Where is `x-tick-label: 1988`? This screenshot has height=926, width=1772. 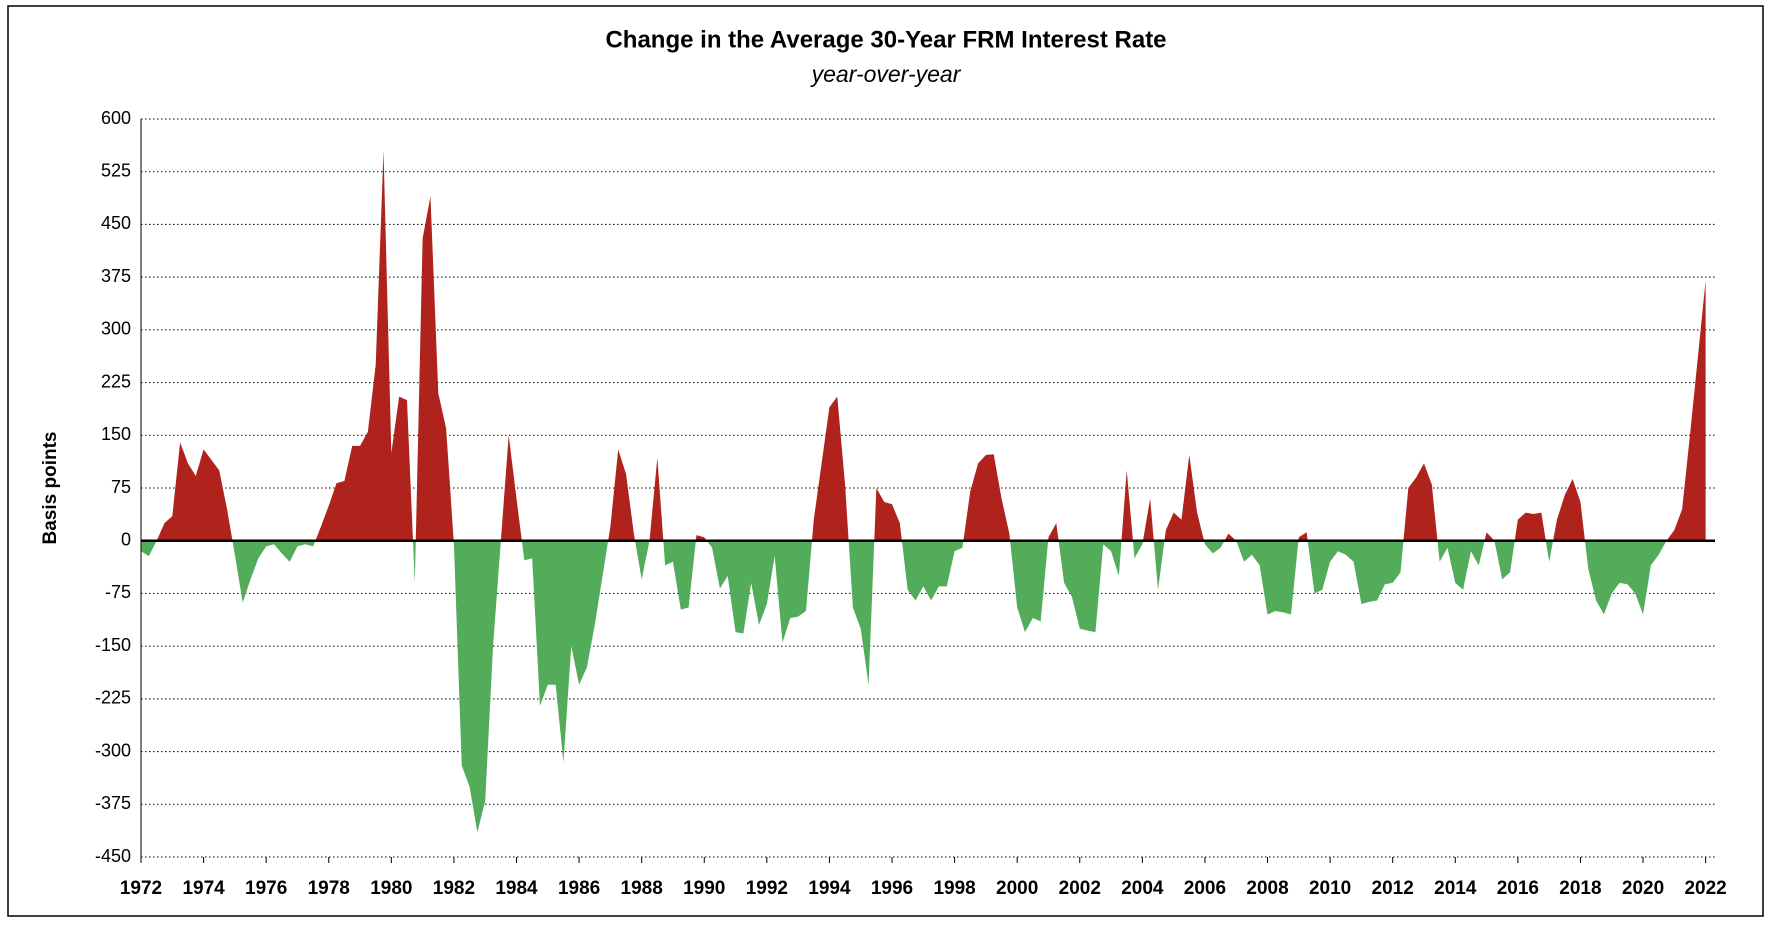
x-tick-label: 1988 is located at coordinates (642, 888).